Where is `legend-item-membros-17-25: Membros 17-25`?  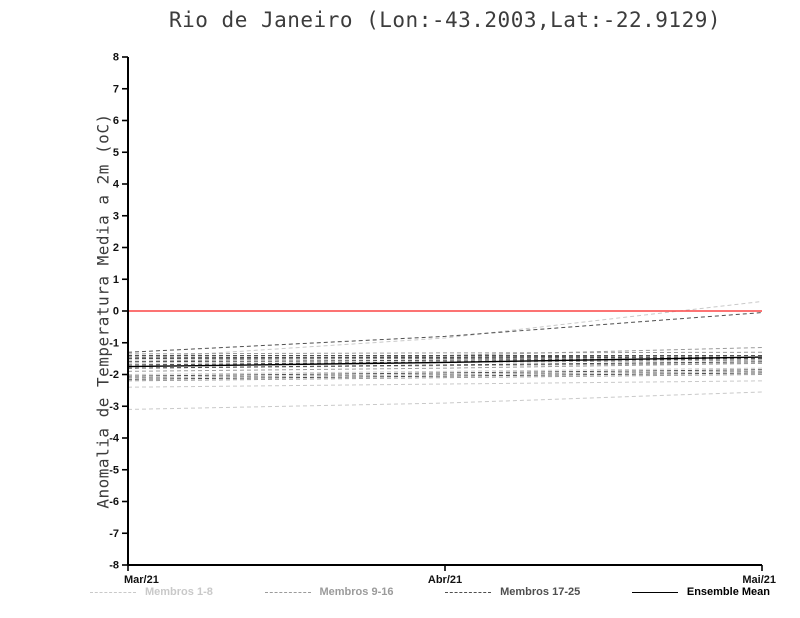 legend-item-membros-17-25: Membros 17-25 is located at coordinates (512, 592).